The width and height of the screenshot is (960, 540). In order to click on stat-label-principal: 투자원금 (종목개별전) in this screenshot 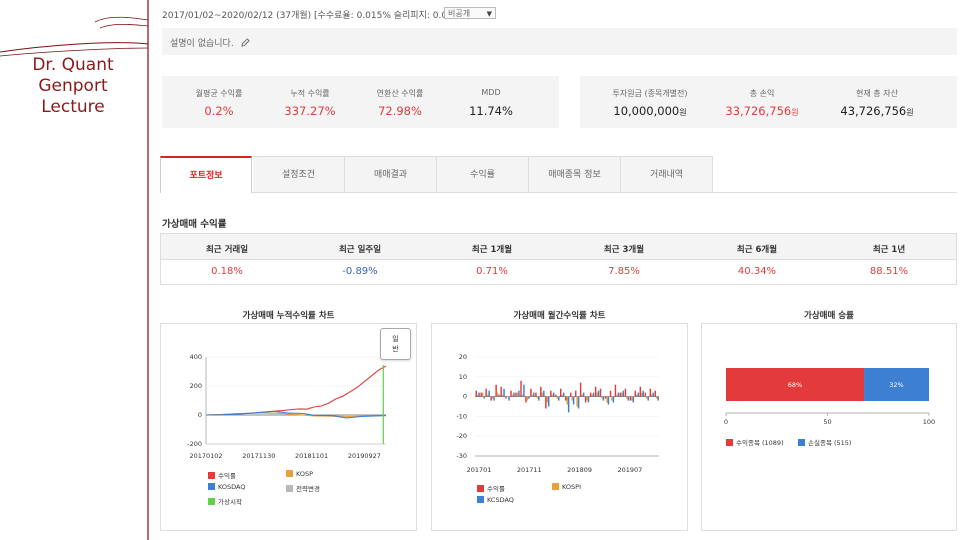, I will do `click(650, 93)`.